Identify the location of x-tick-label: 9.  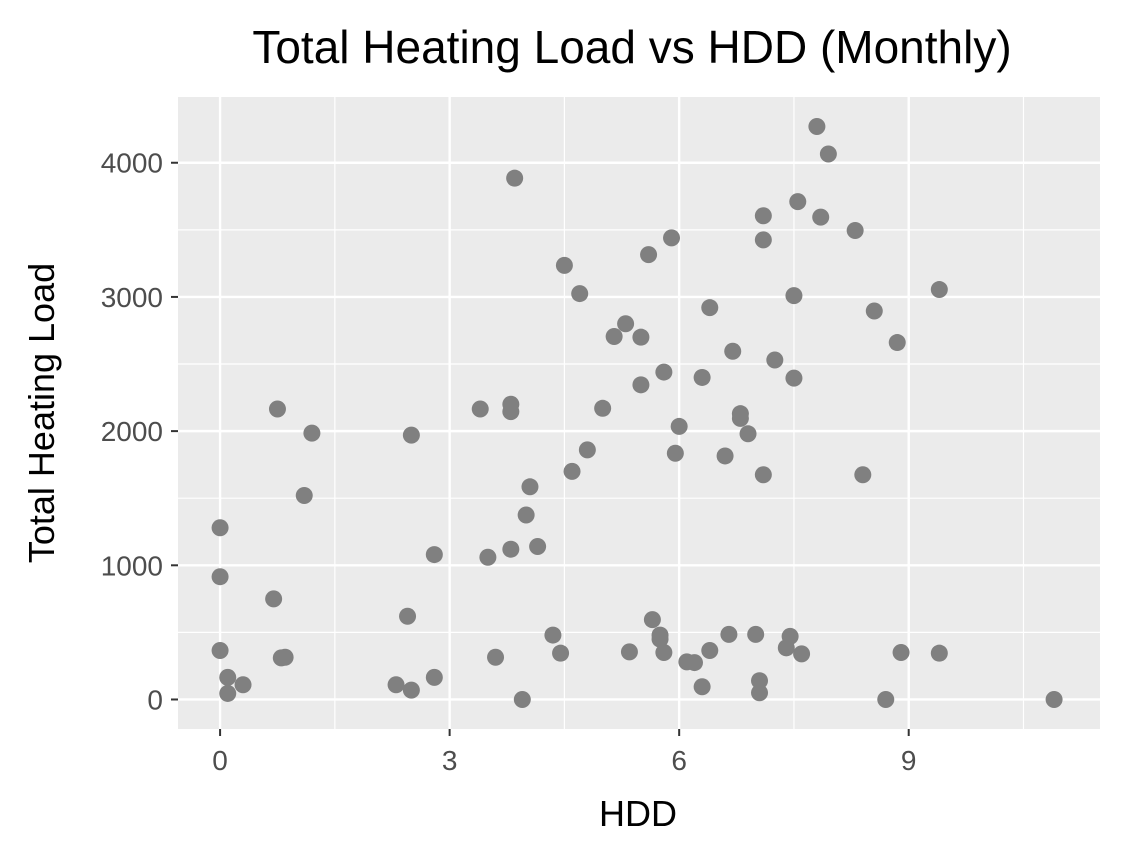
(909, 760).